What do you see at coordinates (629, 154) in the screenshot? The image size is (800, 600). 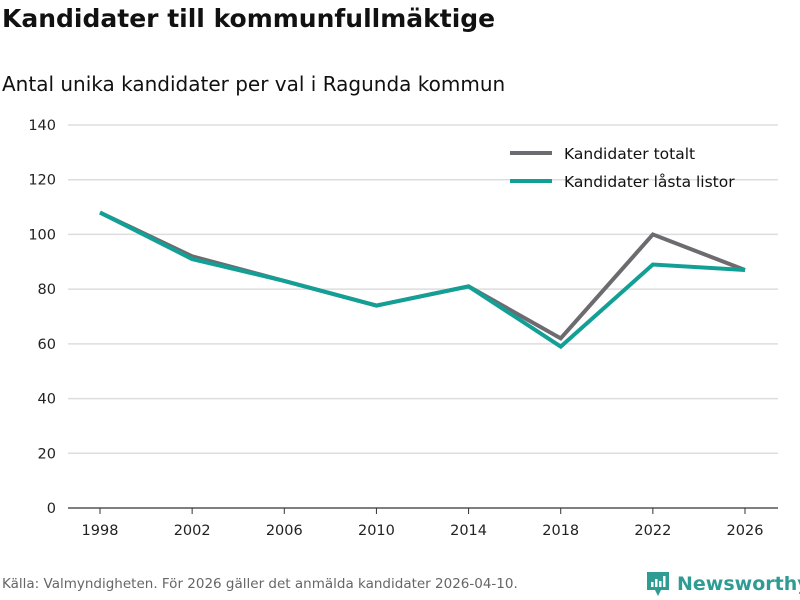 I see `legend-label: Kandidater totalt` at bounding box center [629, 154].